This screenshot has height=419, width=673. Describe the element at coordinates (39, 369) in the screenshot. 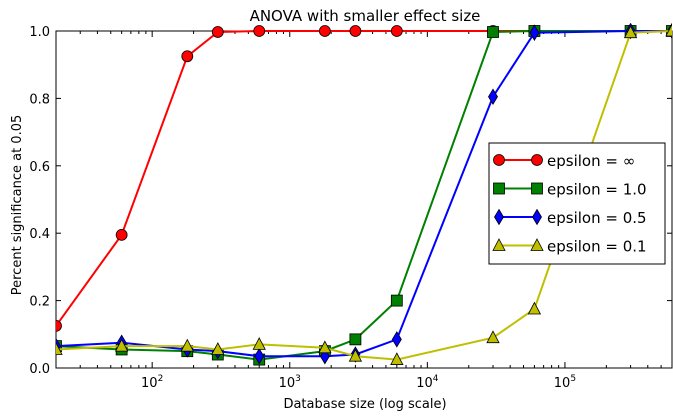

I see `y-tick-label: 0.0` at that location.